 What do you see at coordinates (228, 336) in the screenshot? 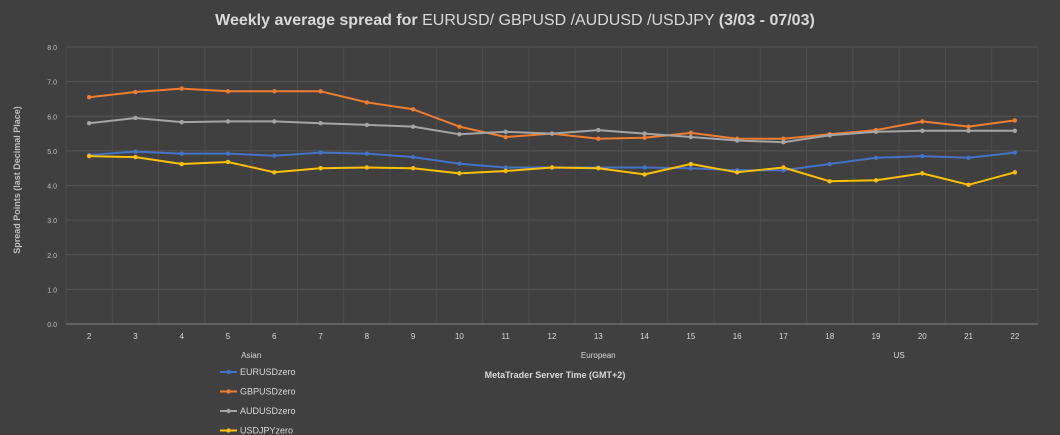
I see `x-tick-label: 5` at bounding box center [228, 336].